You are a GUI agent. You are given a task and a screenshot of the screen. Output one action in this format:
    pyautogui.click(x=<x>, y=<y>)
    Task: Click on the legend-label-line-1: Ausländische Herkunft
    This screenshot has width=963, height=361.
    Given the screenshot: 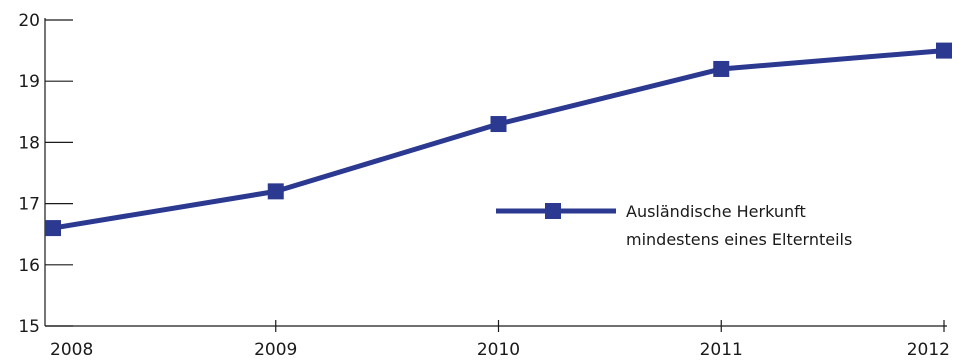 What is the action you would take?
    pyautogui.click(x=716, y=211)
    